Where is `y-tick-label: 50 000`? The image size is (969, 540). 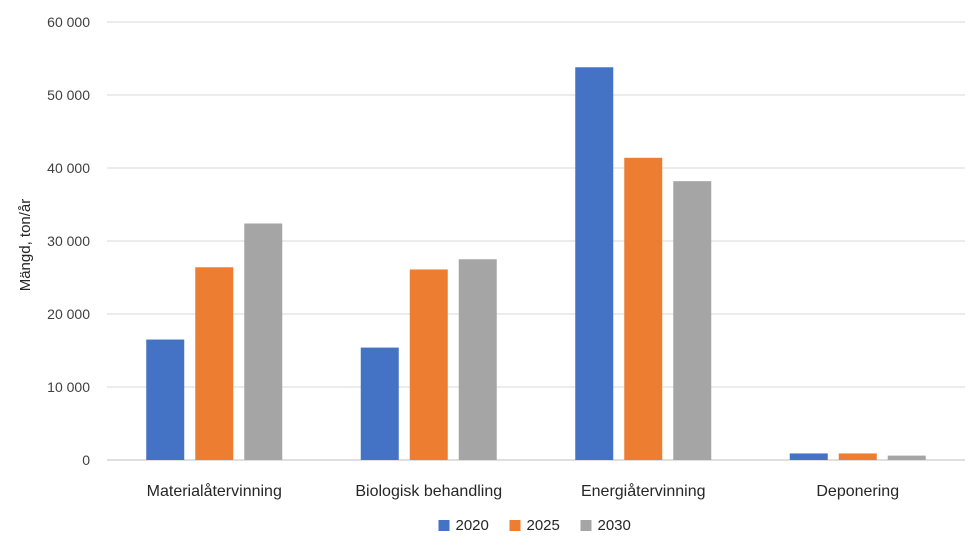
y-tick-label: 50 000 is located at coordinates (68, 95).